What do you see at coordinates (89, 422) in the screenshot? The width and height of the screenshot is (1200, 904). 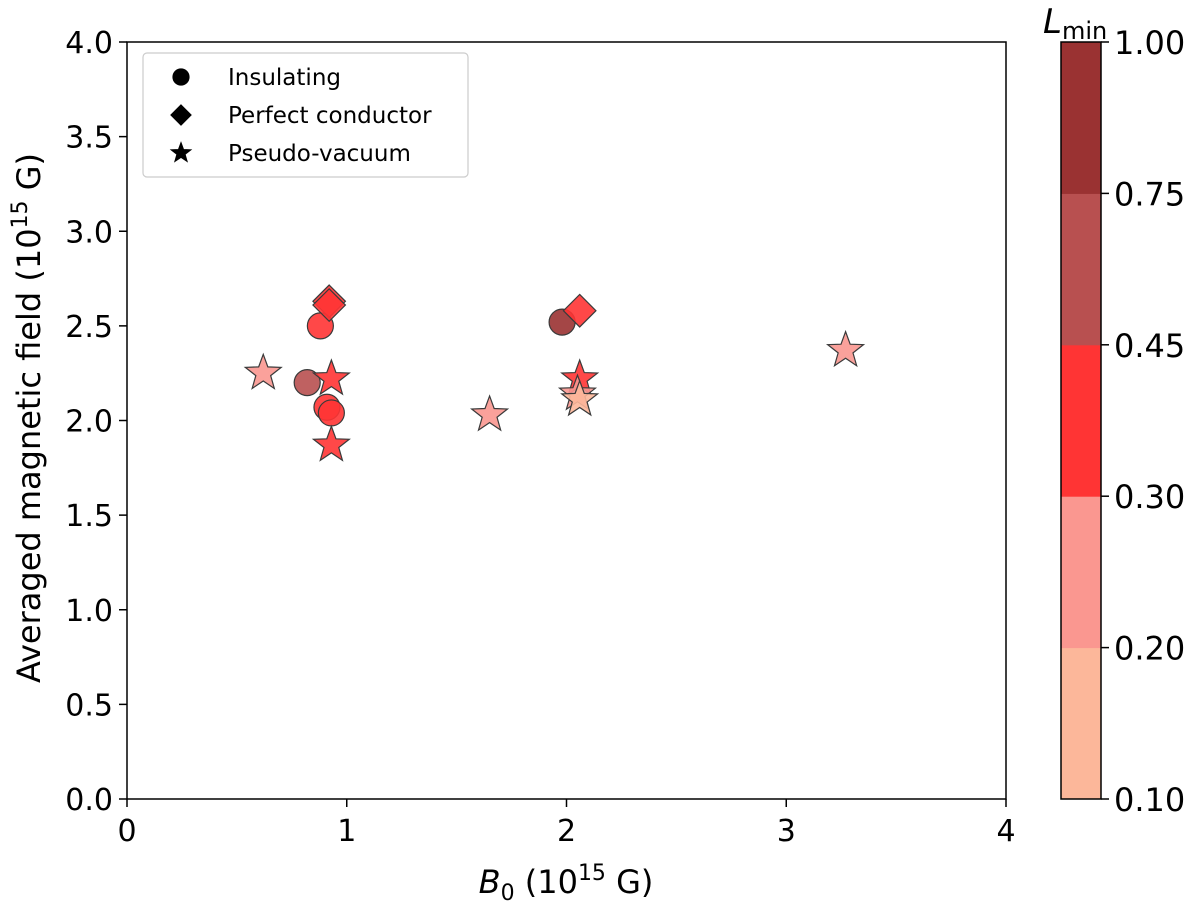 I see `y-tick-label: 2.0` at bounding box center [89, 422].